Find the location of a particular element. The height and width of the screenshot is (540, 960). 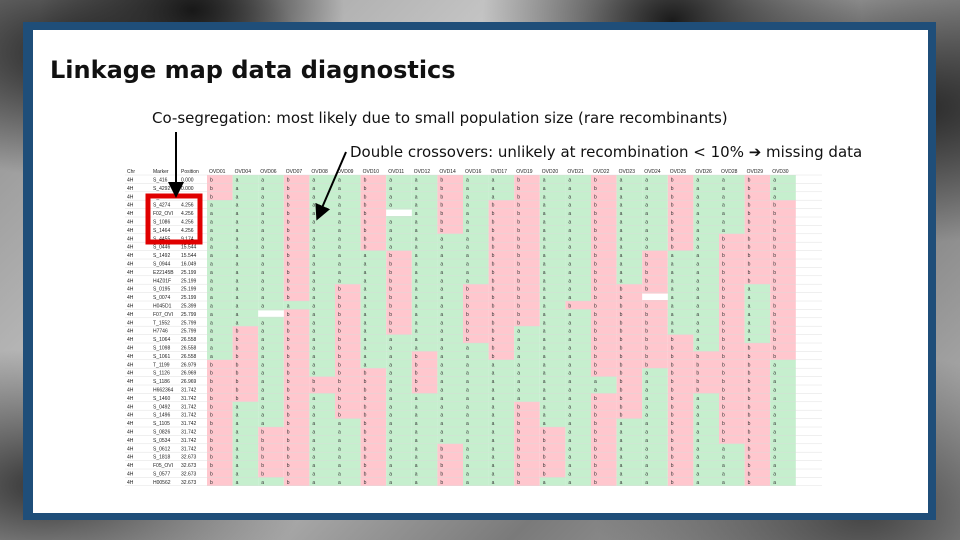

table-cell: H00562 is located at coordinates (162, 483).